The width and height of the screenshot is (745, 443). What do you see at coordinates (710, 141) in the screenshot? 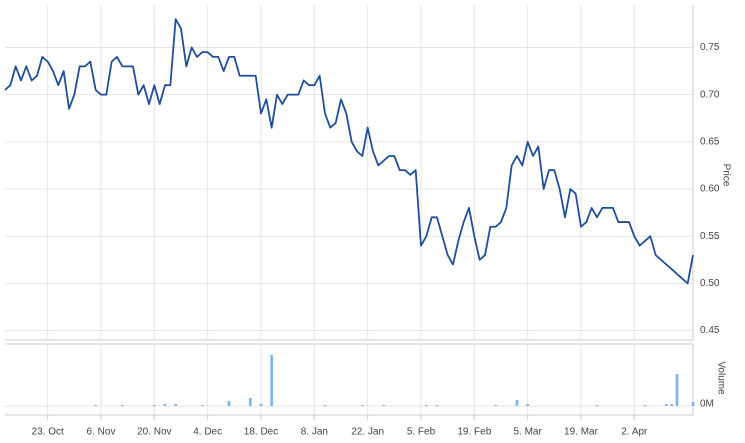
I see `y-tick-label: 0.65` at bounding box center [710, 141].